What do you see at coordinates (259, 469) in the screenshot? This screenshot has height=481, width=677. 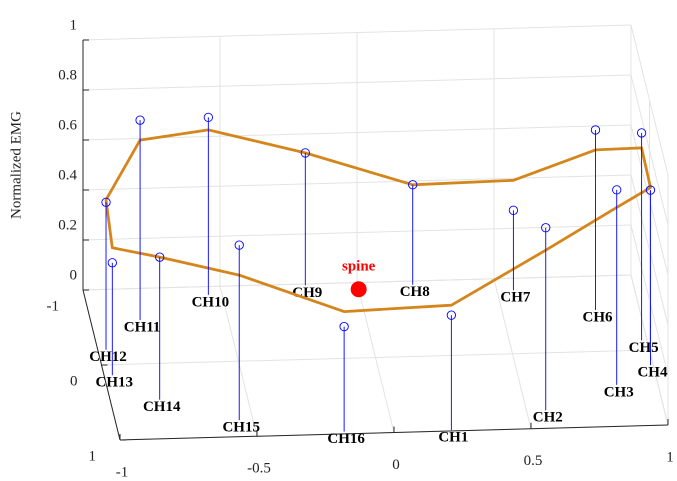 I see `x-tick-label: -0.5` at bounding box center [259, 469].